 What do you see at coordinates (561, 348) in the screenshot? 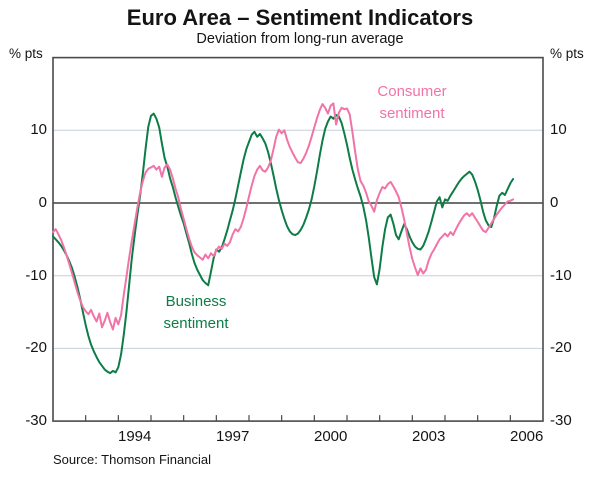
I see `y-axis-label-right: -20` at bounding box center [561, 348].